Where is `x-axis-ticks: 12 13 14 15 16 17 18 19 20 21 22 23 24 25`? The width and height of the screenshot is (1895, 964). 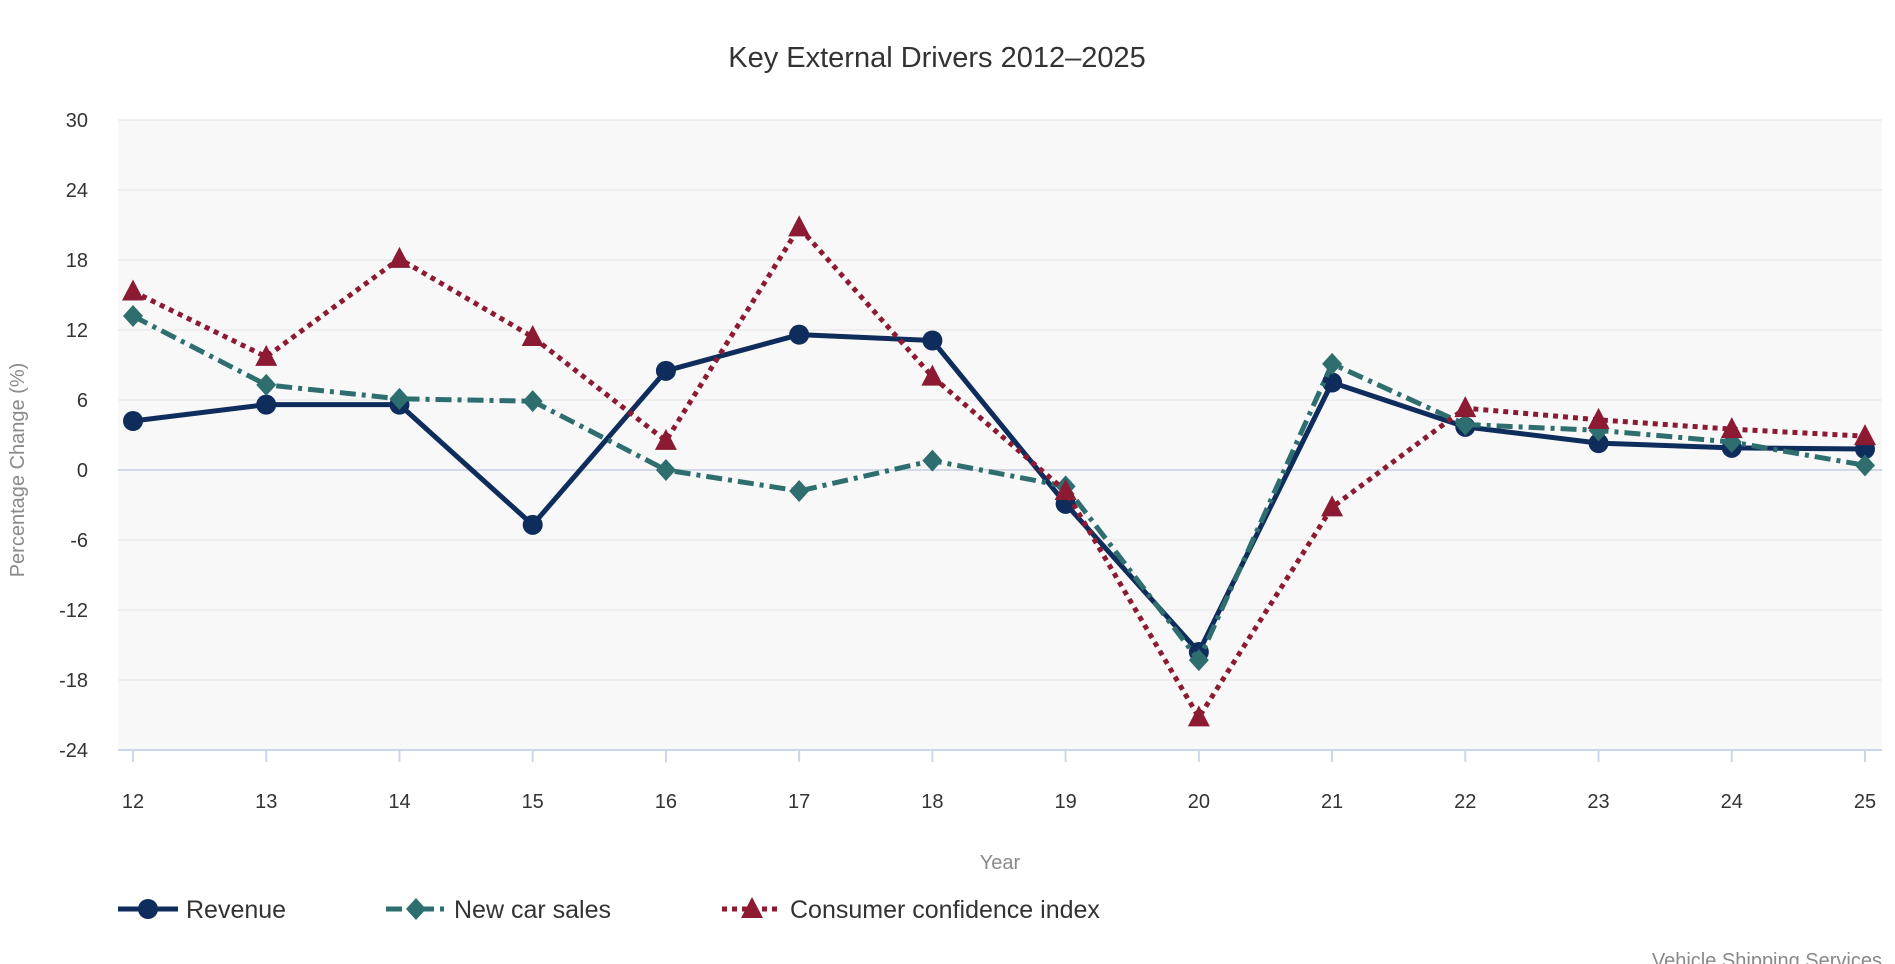 x-axis-ticks: 12 13 14 15 16 17 18 19 20 21 22 23 24 25 is located at coordinates (1000, 781).